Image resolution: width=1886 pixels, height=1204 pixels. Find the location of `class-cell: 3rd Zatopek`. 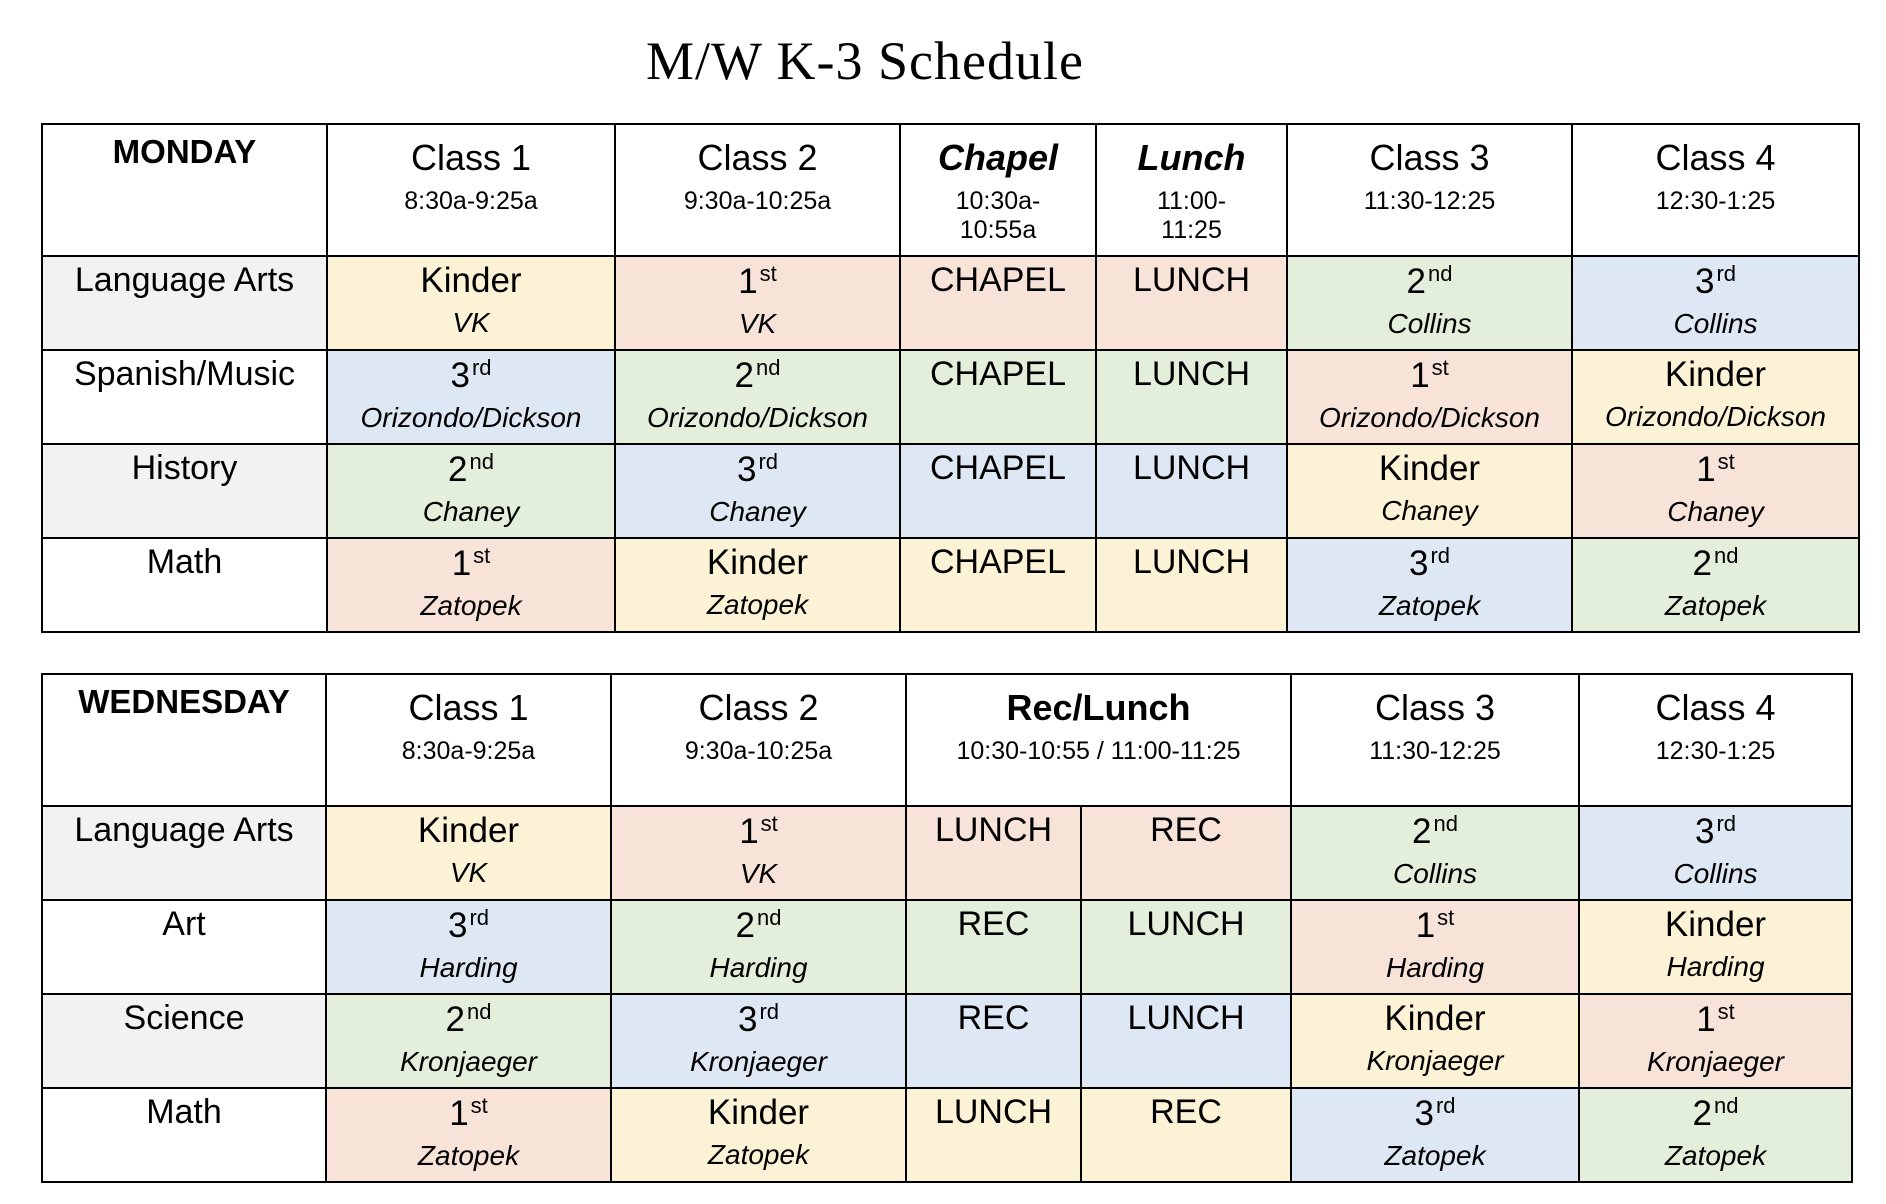

class-cell: 3rd Zatopek is located at coordinates (1435, 1135).